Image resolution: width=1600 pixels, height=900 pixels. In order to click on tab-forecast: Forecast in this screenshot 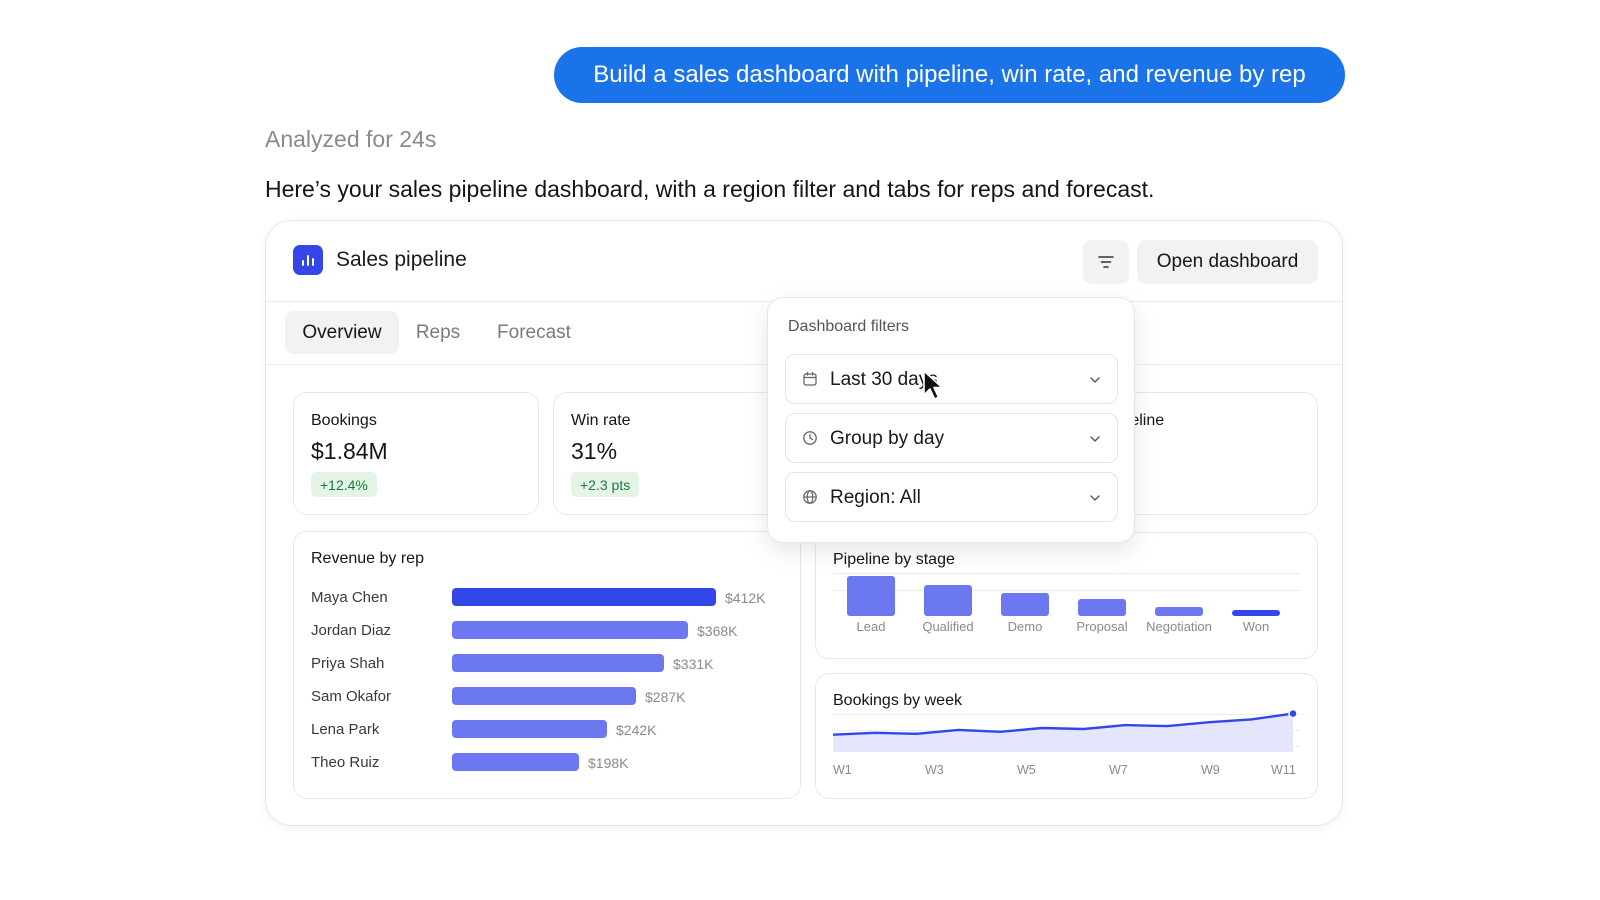, I will do `click(534, 332)`.